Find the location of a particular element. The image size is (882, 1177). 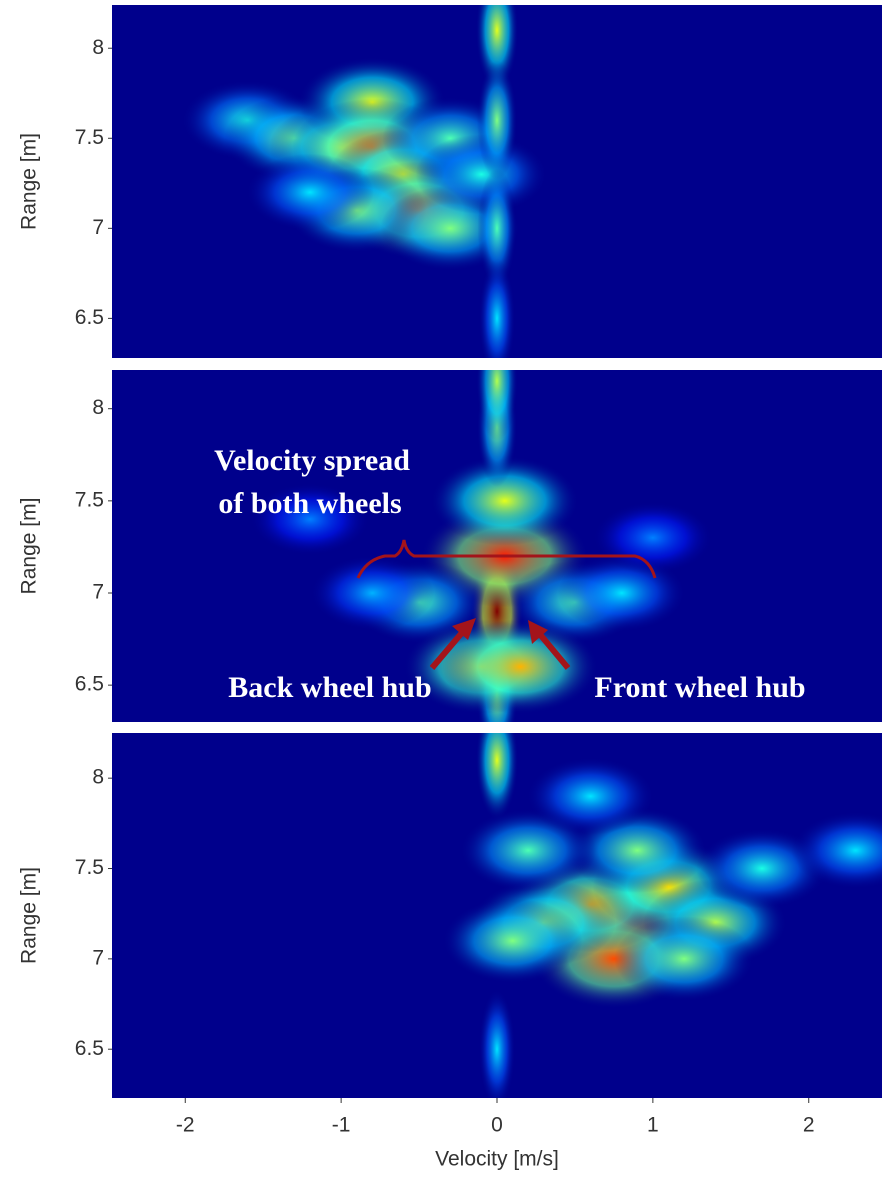

arrow-front is located at coordinates (553, 650).